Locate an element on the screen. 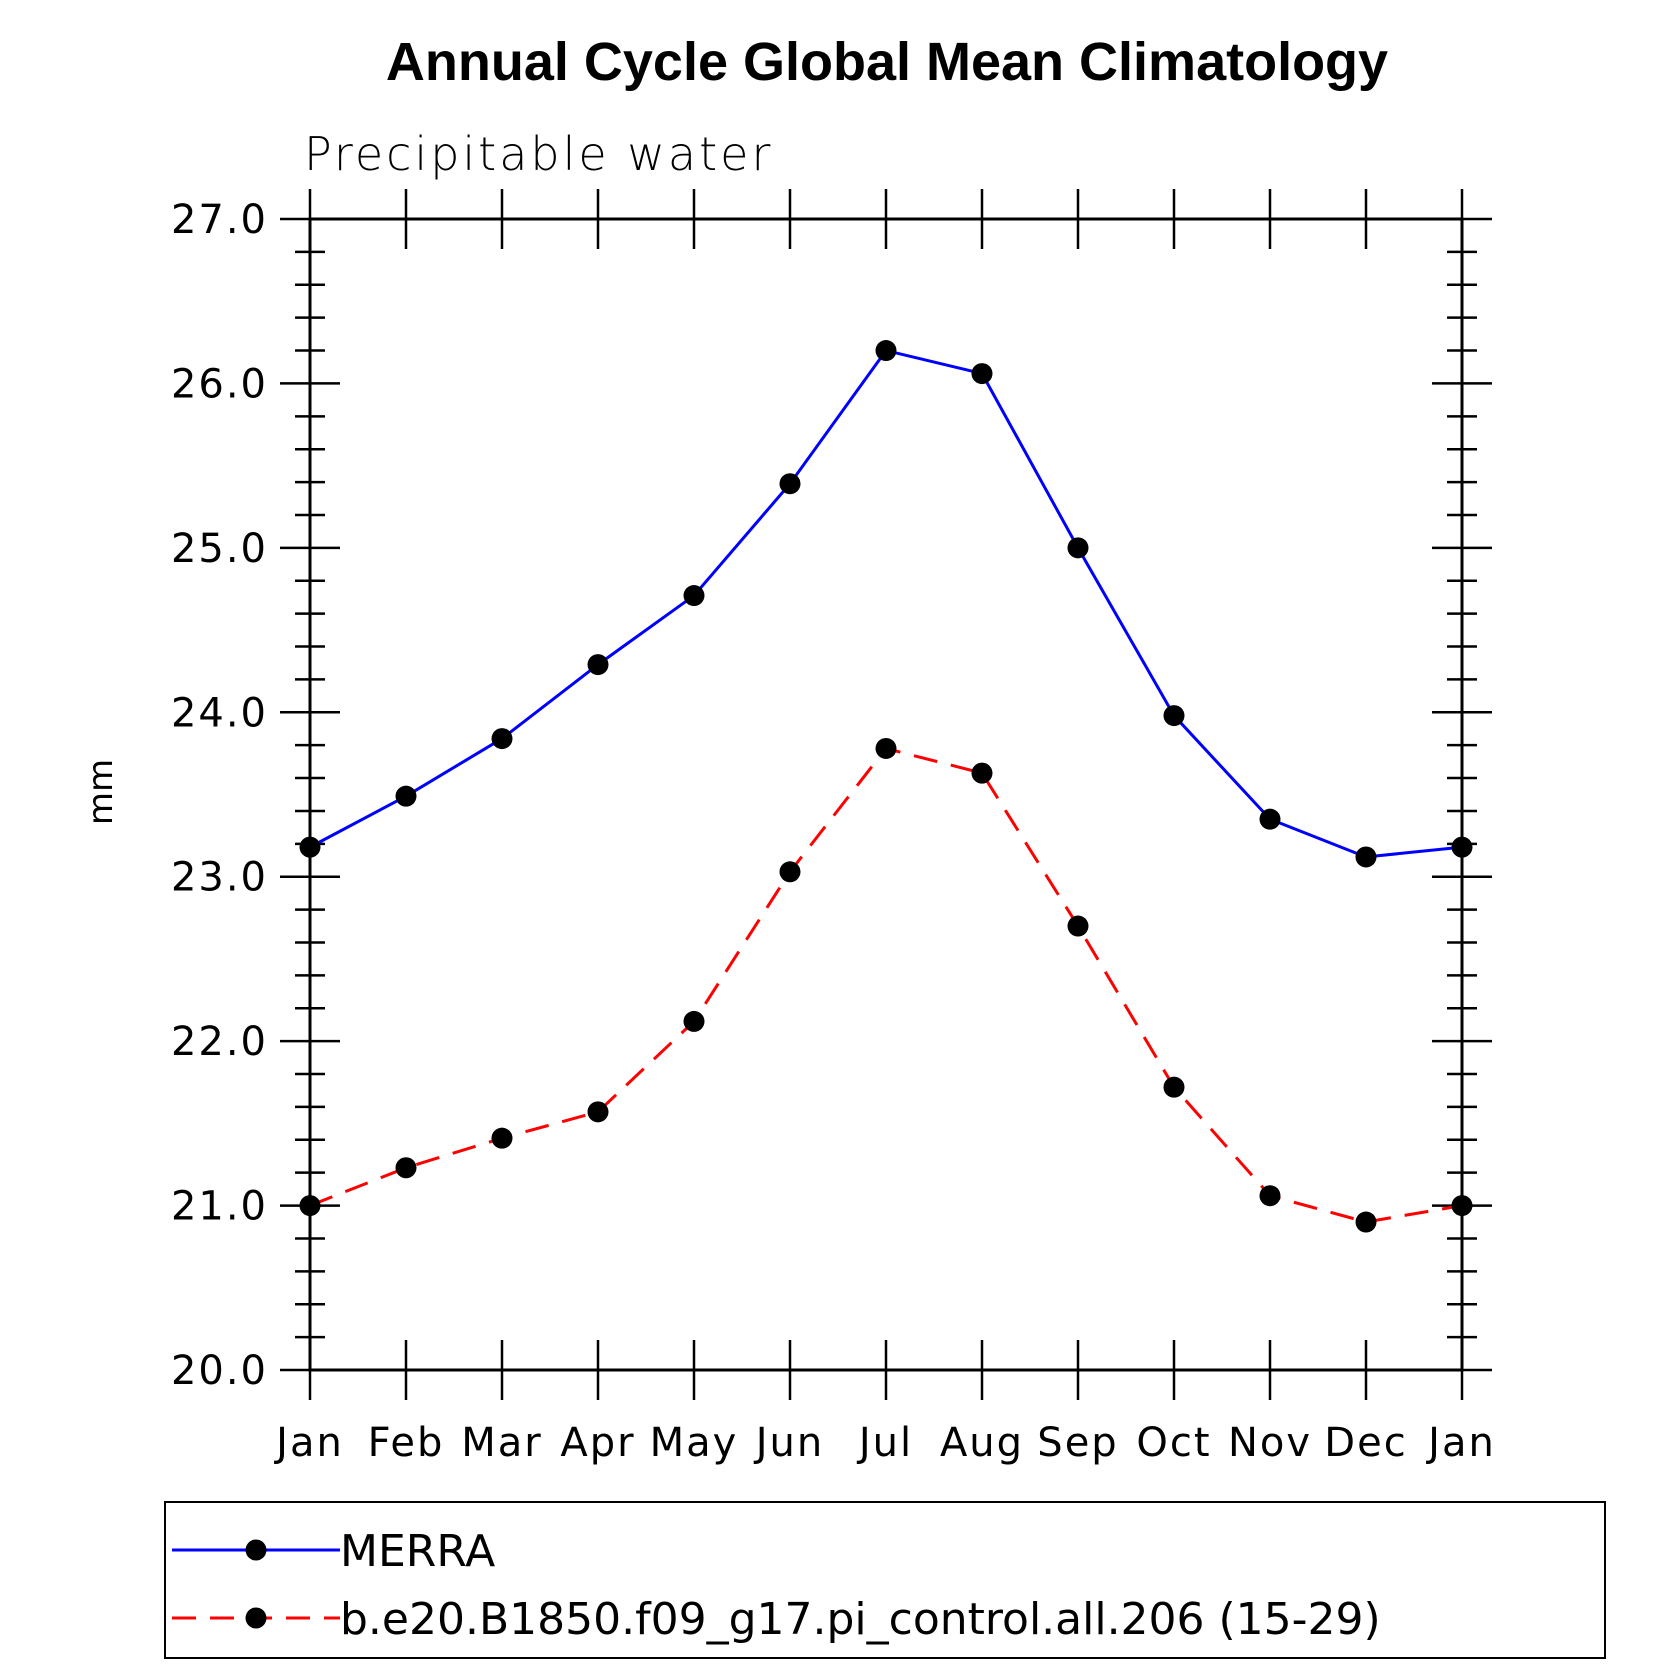 This screenshot has width=1680, height=1680. x-tick-label: Apr is located at coordinates (597, 1443).